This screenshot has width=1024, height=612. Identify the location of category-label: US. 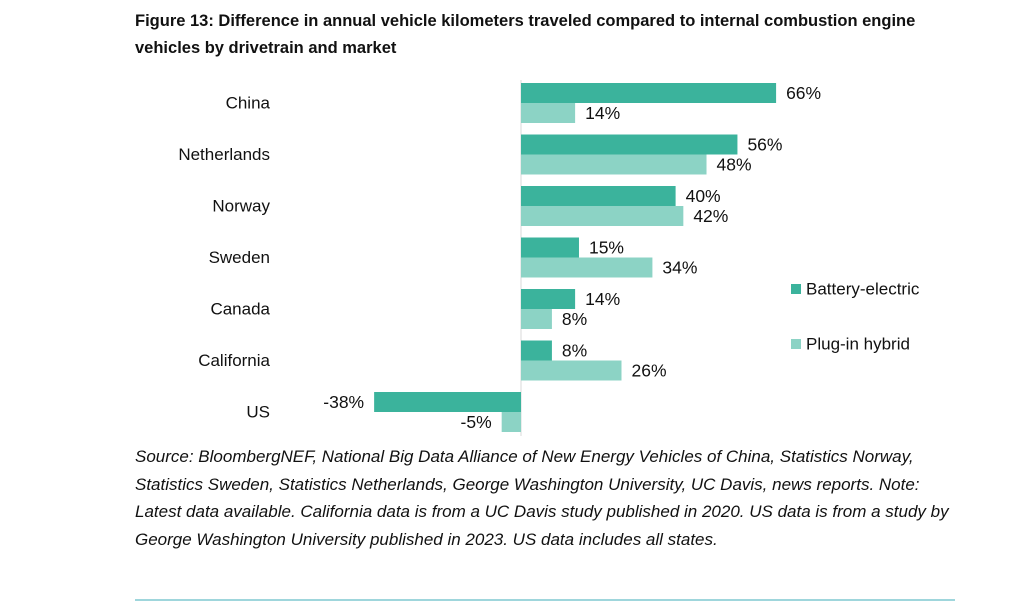
(258, 412).